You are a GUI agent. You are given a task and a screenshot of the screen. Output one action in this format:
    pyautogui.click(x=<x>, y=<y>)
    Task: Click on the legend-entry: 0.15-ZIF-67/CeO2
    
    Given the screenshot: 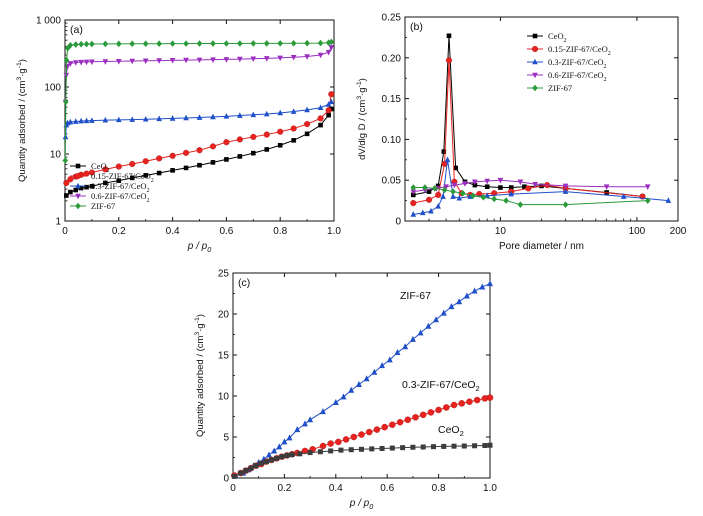 What is the action you would take?
    pyautogui.click(x=122, y=177)
    